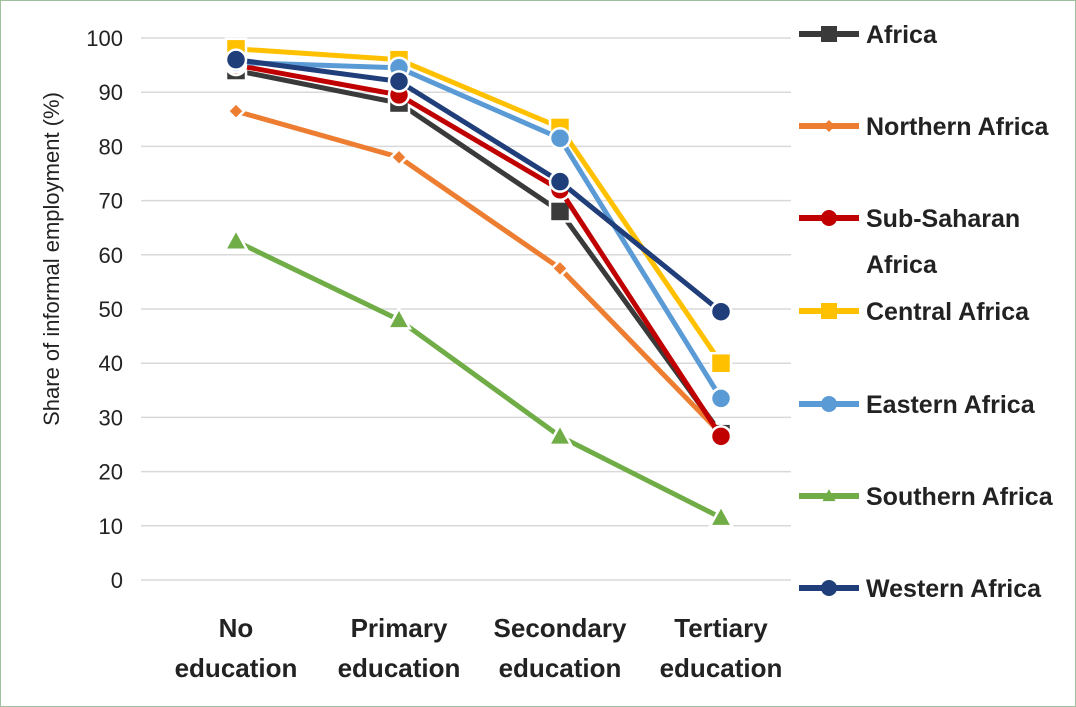  I want to click on x-category-label: Secondary, so click(560, 628).